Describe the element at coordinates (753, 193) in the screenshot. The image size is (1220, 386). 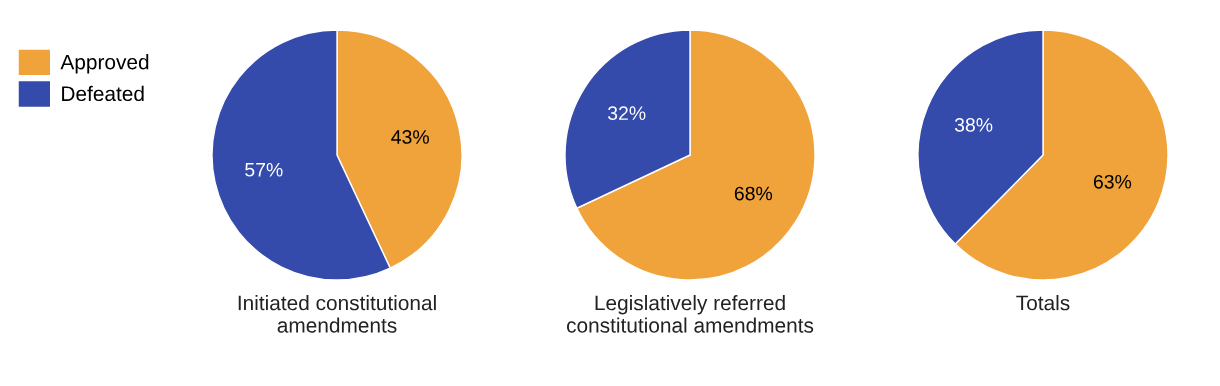
I see `data-label: 68%` at that location.